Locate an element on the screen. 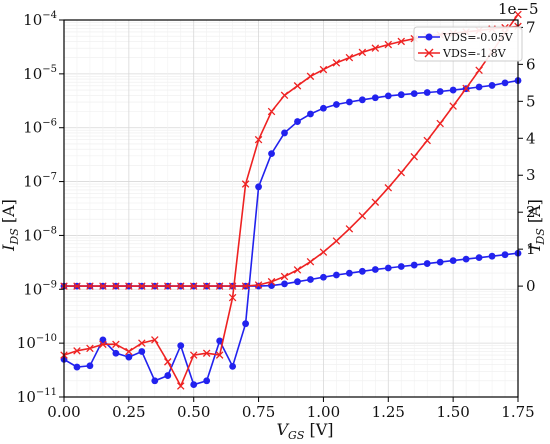  legend-box is located at coordinates (468, 44).